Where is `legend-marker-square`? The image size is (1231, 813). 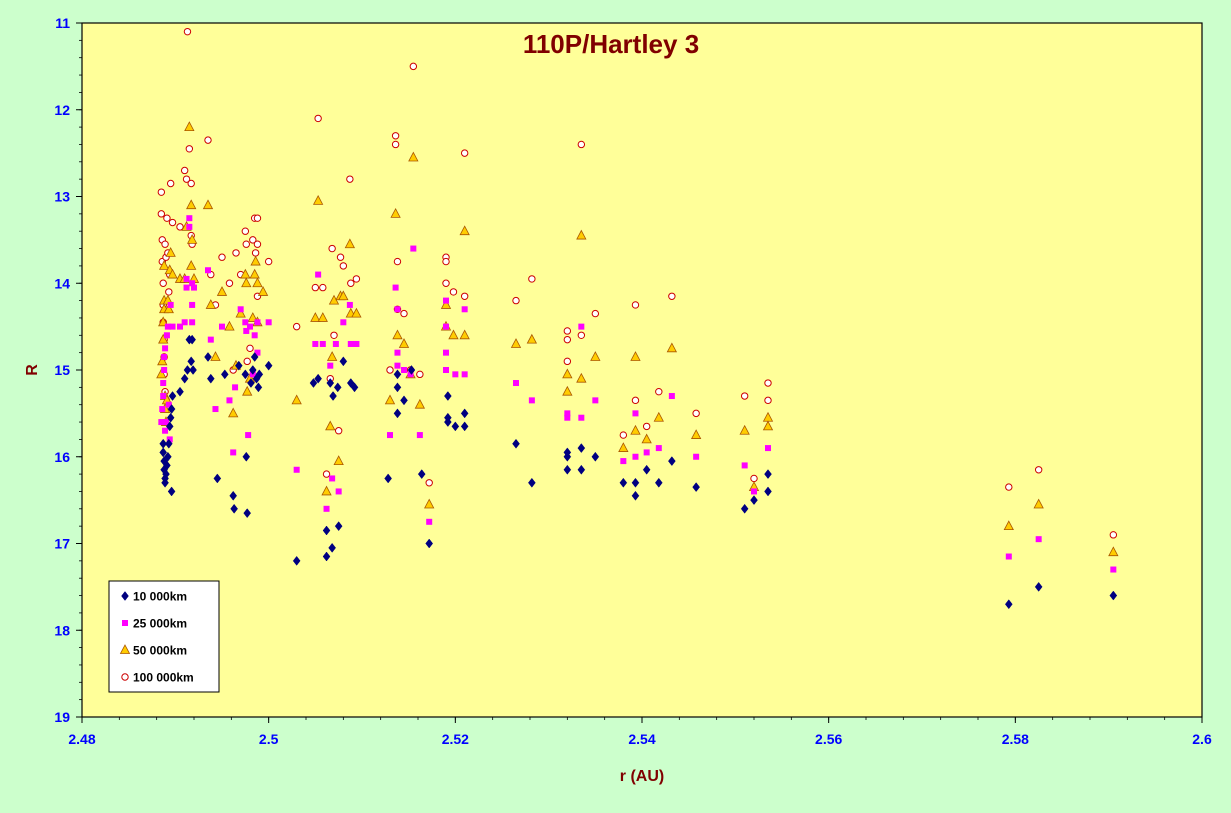 legend-marker-square is located at coordinates (125, 623).